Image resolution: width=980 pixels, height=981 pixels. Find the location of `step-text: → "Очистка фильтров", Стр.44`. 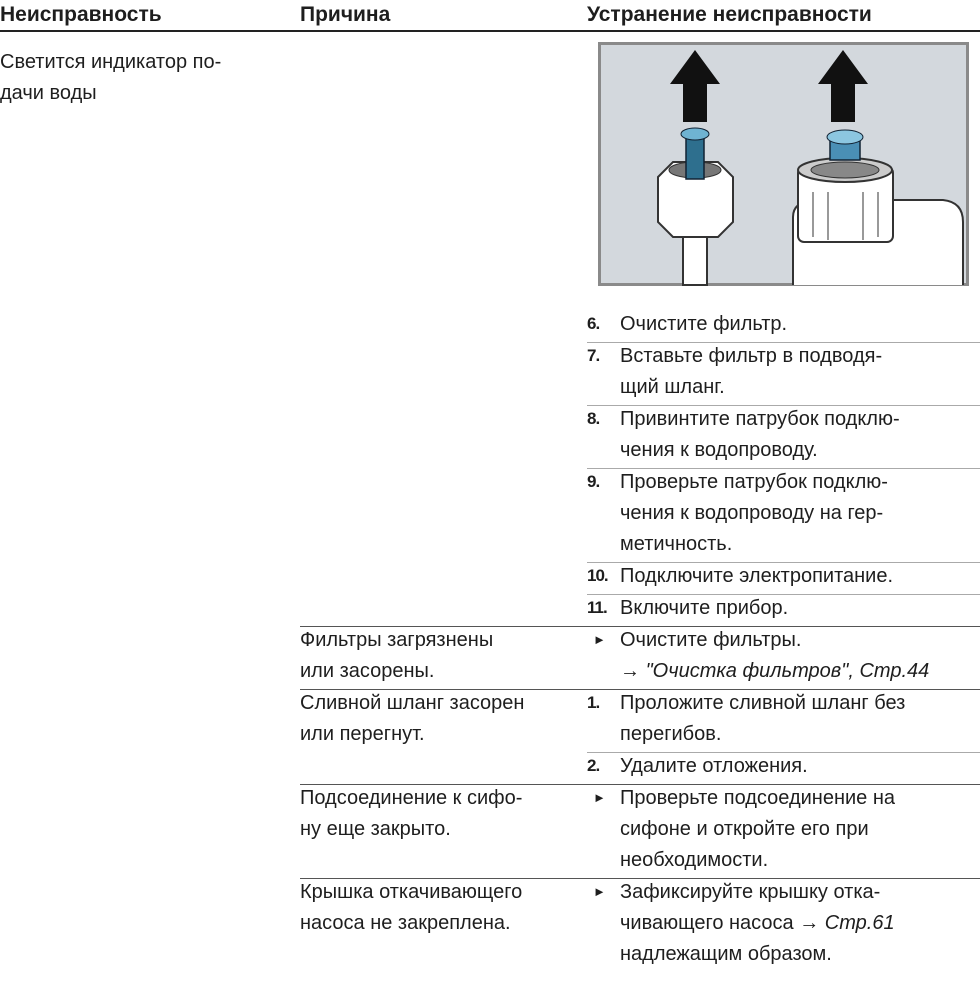

step-text: → "Очистка фильтров", Стр.44 is located at coordinates (774, 671).